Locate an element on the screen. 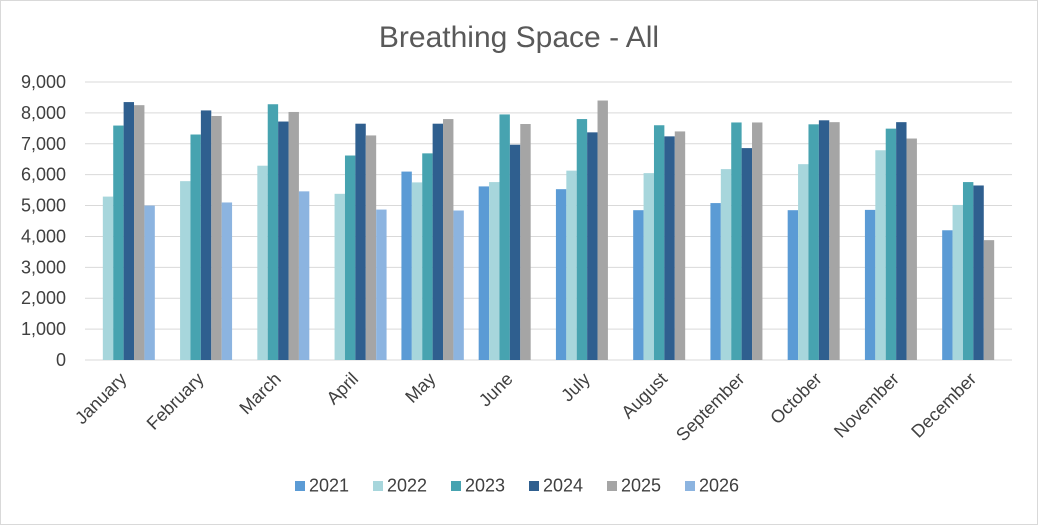  legend-swatch-2021 is located at coordinates (300, 486).